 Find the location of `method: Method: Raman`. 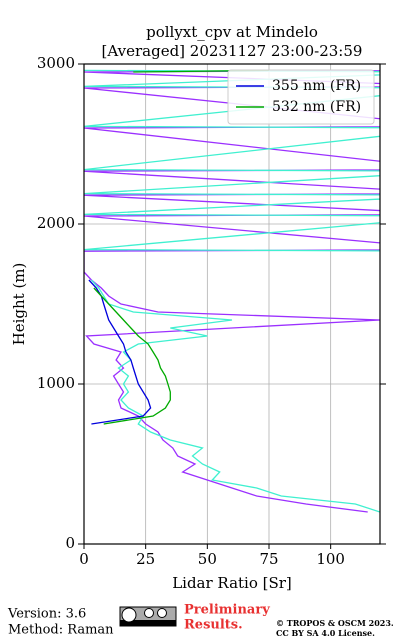

method: Method: Raman is located at coordinates (61, 630).